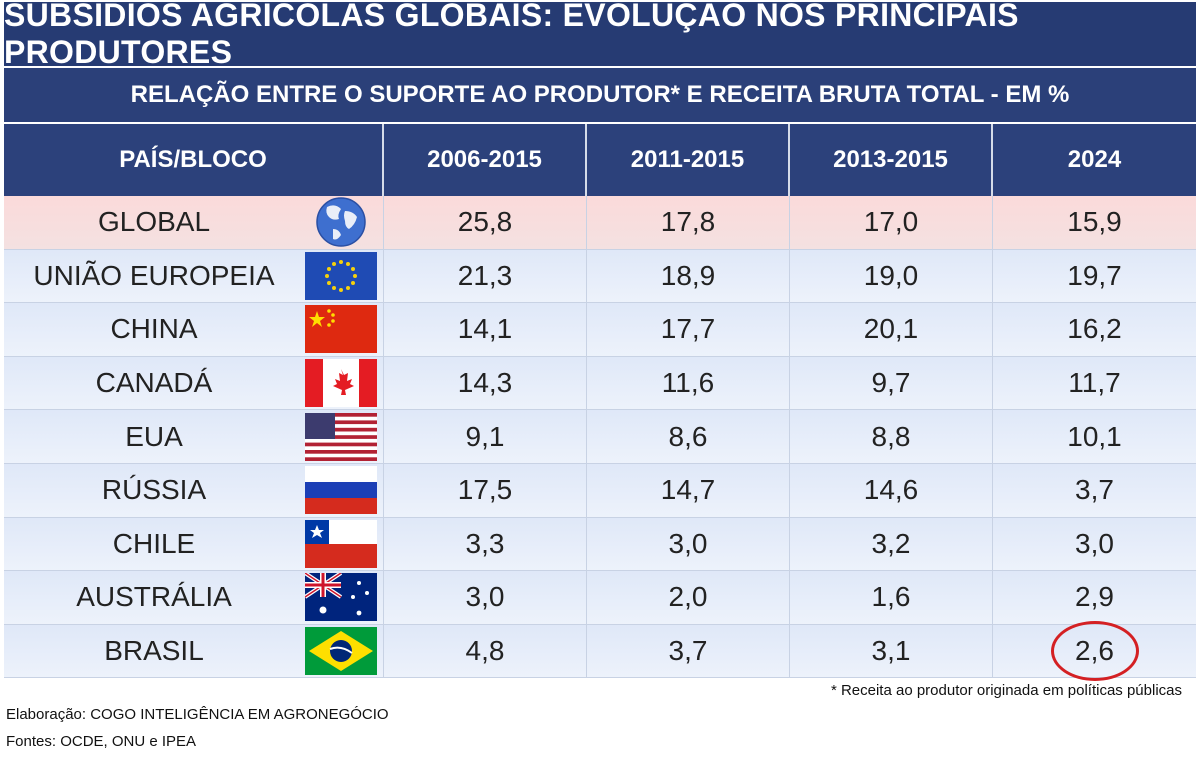 The image size is (1200, 765). Describe the element at coordinates (485, 276) in the screenshot. I see `cell-value: 21,3` at that location.